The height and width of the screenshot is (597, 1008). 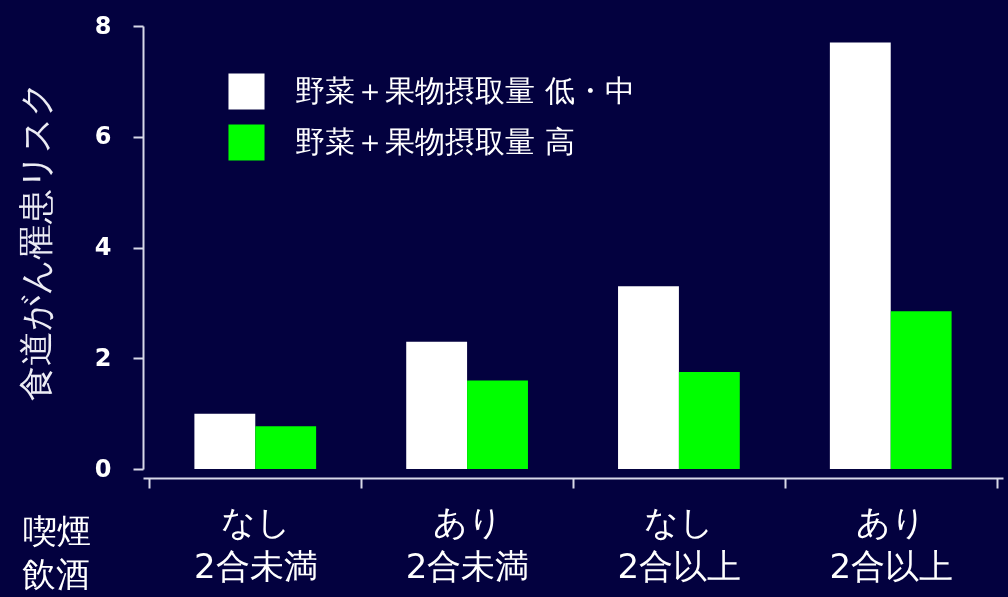 What do you see at coordinates (56, 574) in the screenshot?
I see `text: 飲酒` at bounding box center [56, 574].